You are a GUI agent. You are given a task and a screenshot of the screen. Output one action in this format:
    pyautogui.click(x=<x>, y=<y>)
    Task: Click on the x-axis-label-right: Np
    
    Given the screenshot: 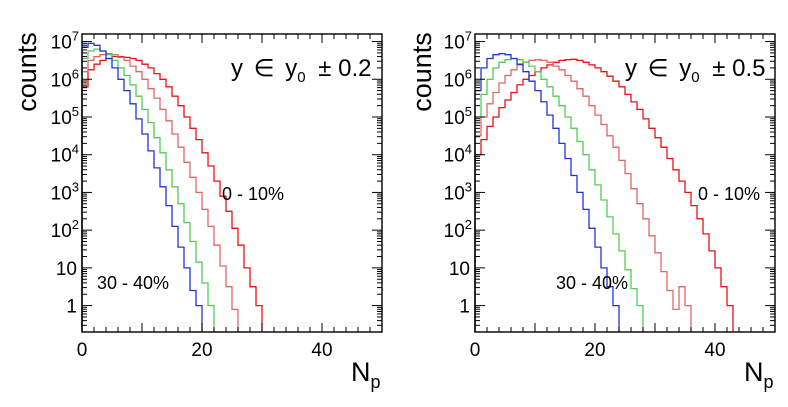 What is the action you would take?
    pyautogui.click(x=759, y=374)
    